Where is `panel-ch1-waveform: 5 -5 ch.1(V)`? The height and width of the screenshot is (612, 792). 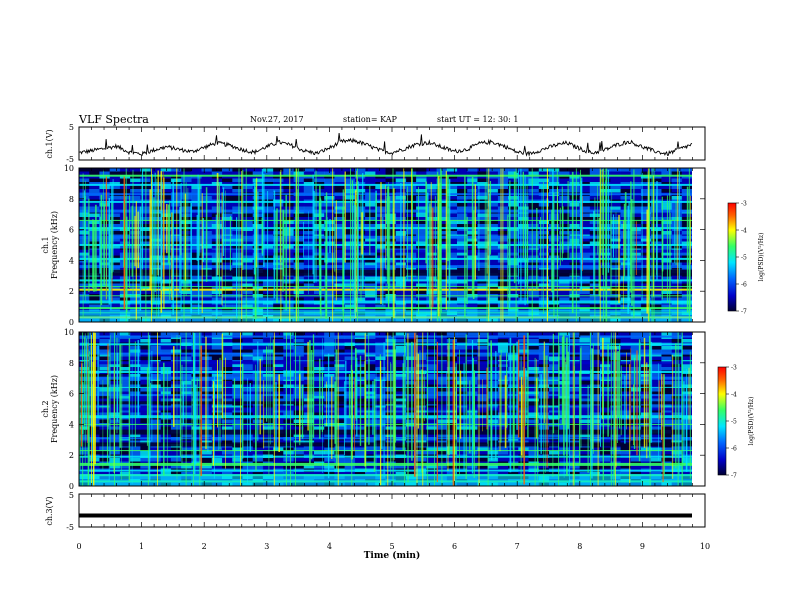
panel-ch1-waveform: 5 -5 ch.1(V) is located at coordinates (375, 143).